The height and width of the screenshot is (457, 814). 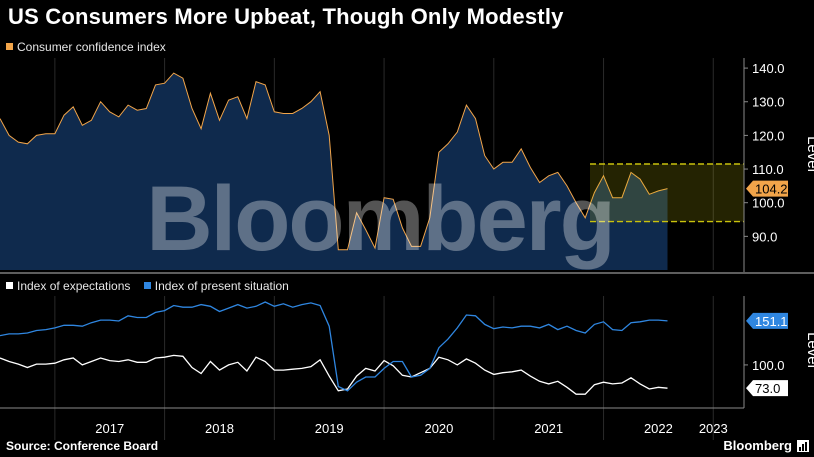 I want to click on series-line-expectations, so click(x=334, y=374).